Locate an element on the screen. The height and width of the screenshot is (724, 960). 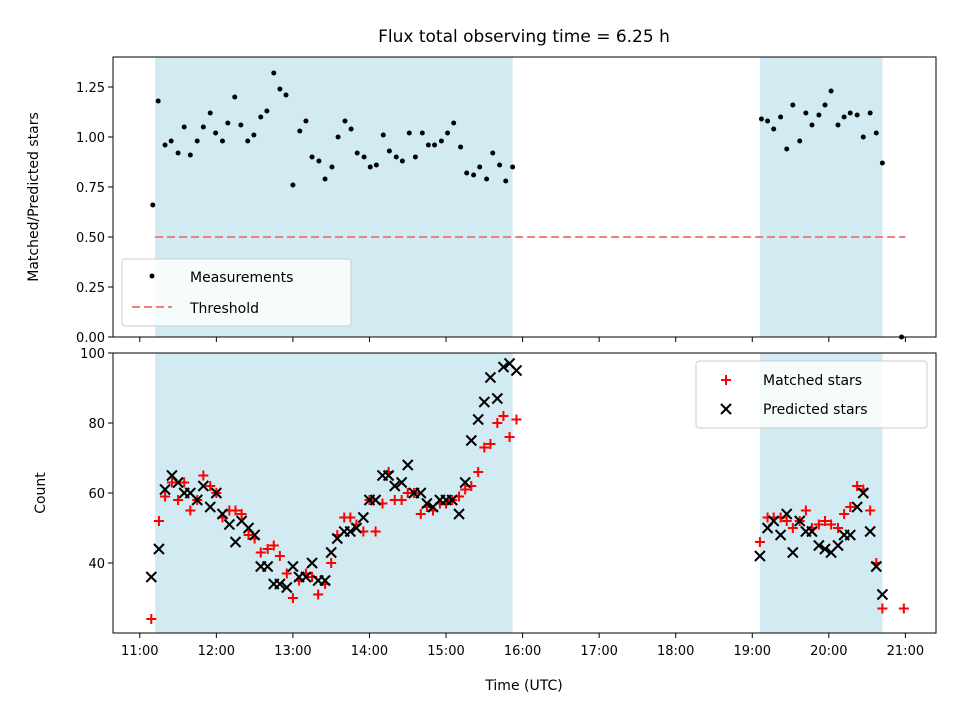
legend-predicted-label: Predicted stars is located at coordinates (815, 410).